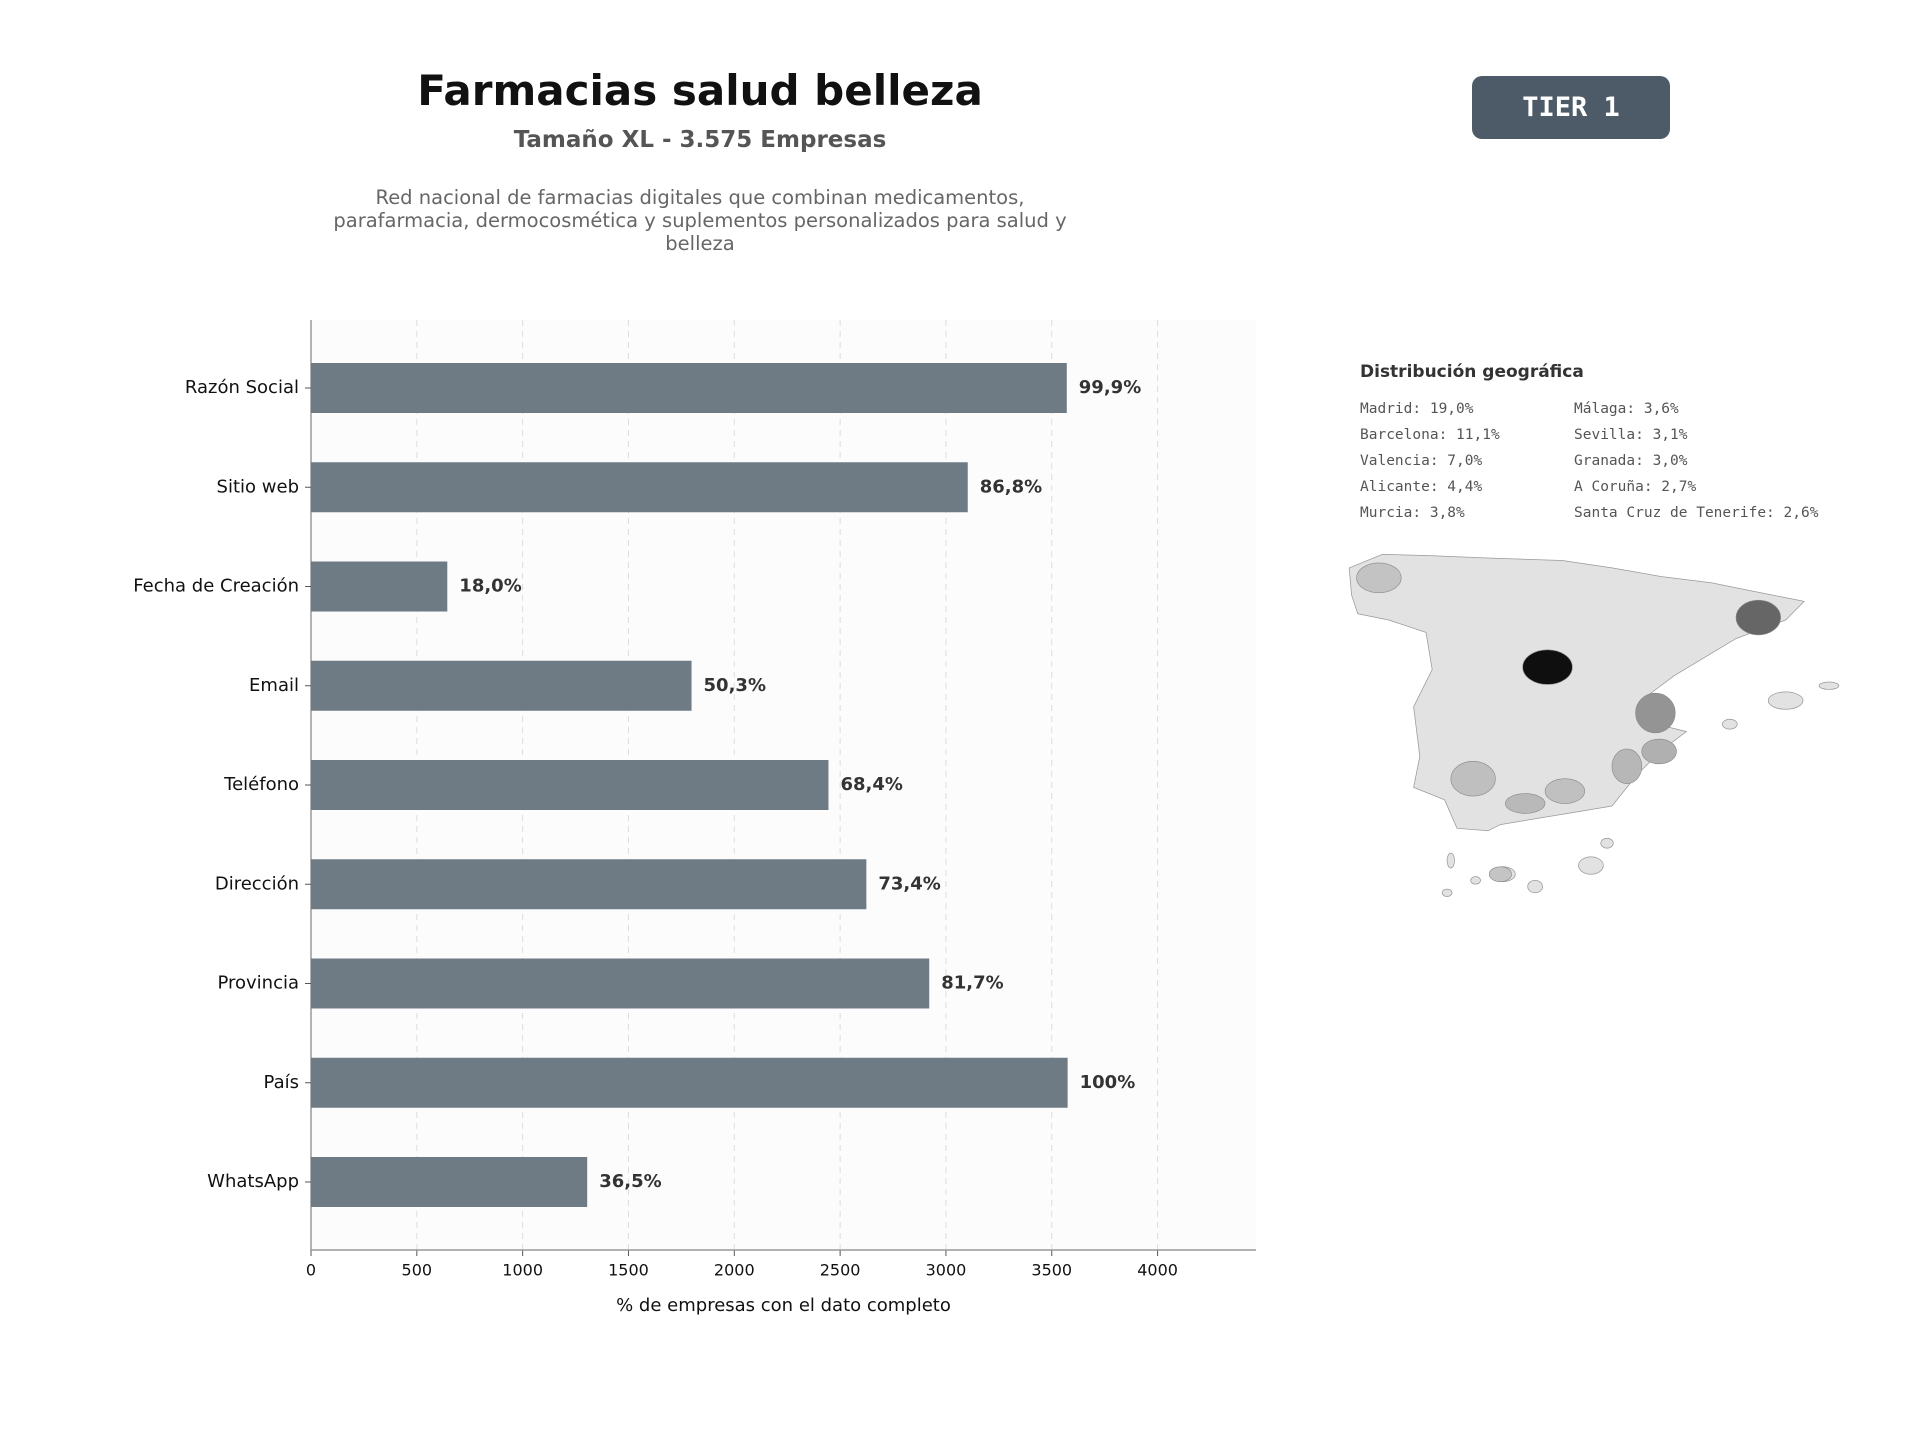 This screenshot has height=1440, width=1920. What do you see at coordinates (1626, 409) in the screenshot?
I see `geo-entry: Málaga: 3,6%` at bounding box center [1626, 409].